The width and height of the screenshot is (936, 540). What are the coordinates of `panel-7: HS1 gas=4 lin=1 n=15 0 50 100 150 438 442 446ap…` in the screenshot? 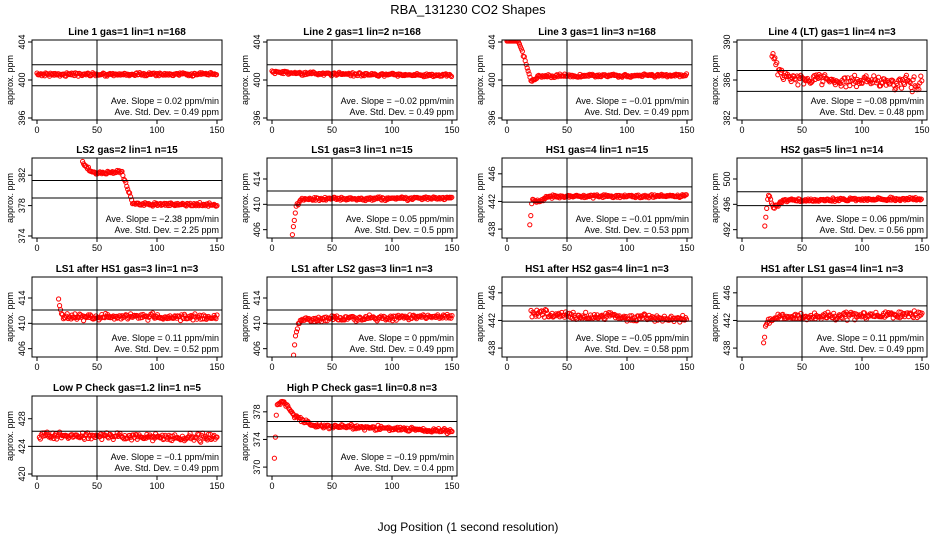 It's located at (585, 199).